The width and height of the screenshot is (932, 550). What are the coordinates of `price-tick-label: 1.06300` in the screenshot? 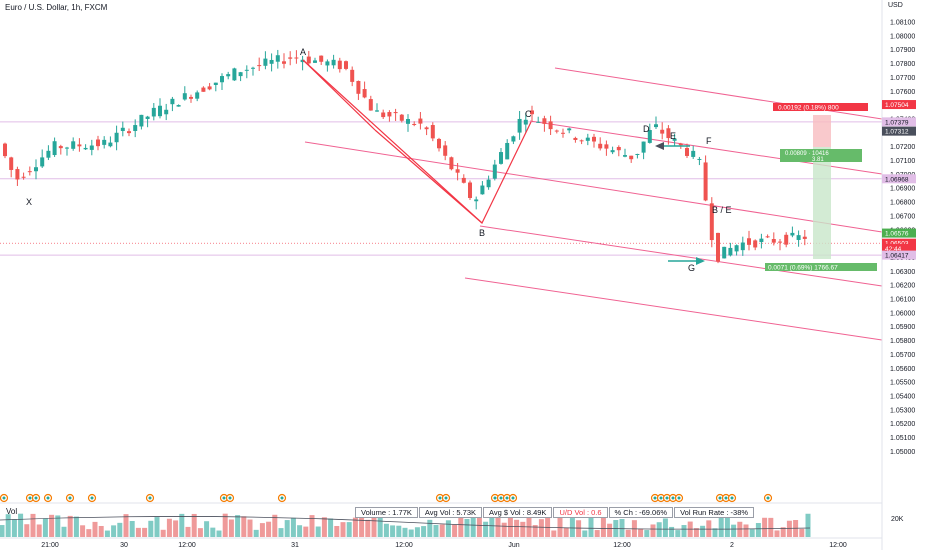 It's located at (902, 272).